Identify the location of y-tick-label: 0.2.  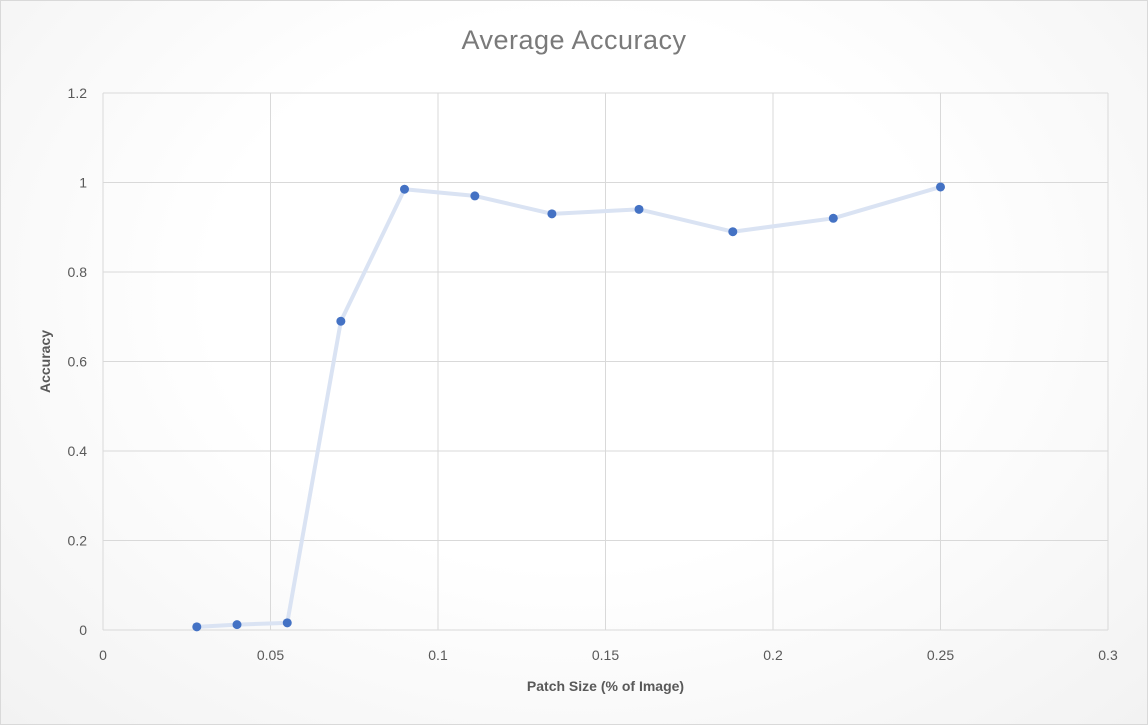
(78, 541).